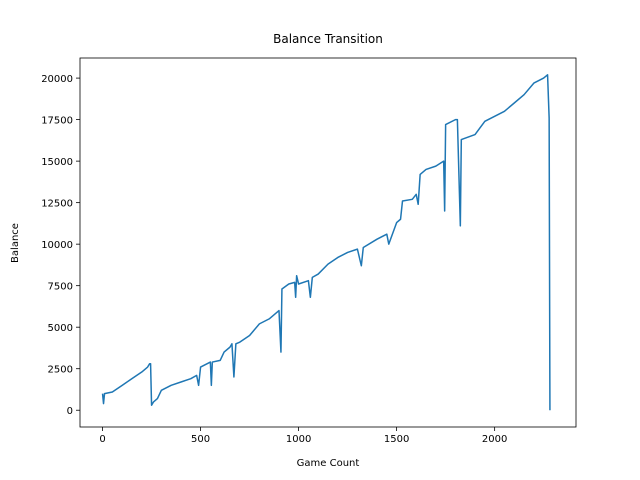  I want to click on y-tick-label: 5000, so click(60, 328).